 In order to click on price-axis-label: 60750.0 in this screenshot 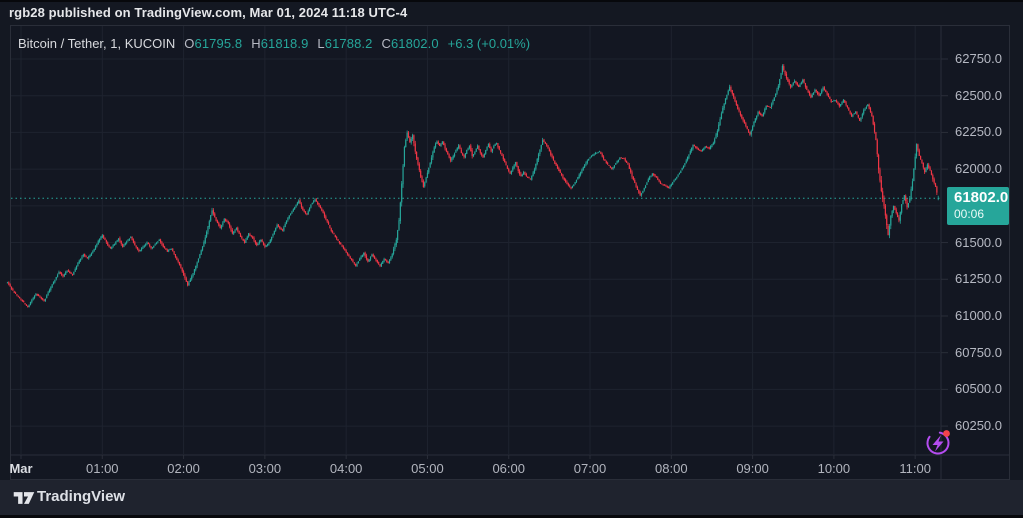, I will do `click(978, 352)`.